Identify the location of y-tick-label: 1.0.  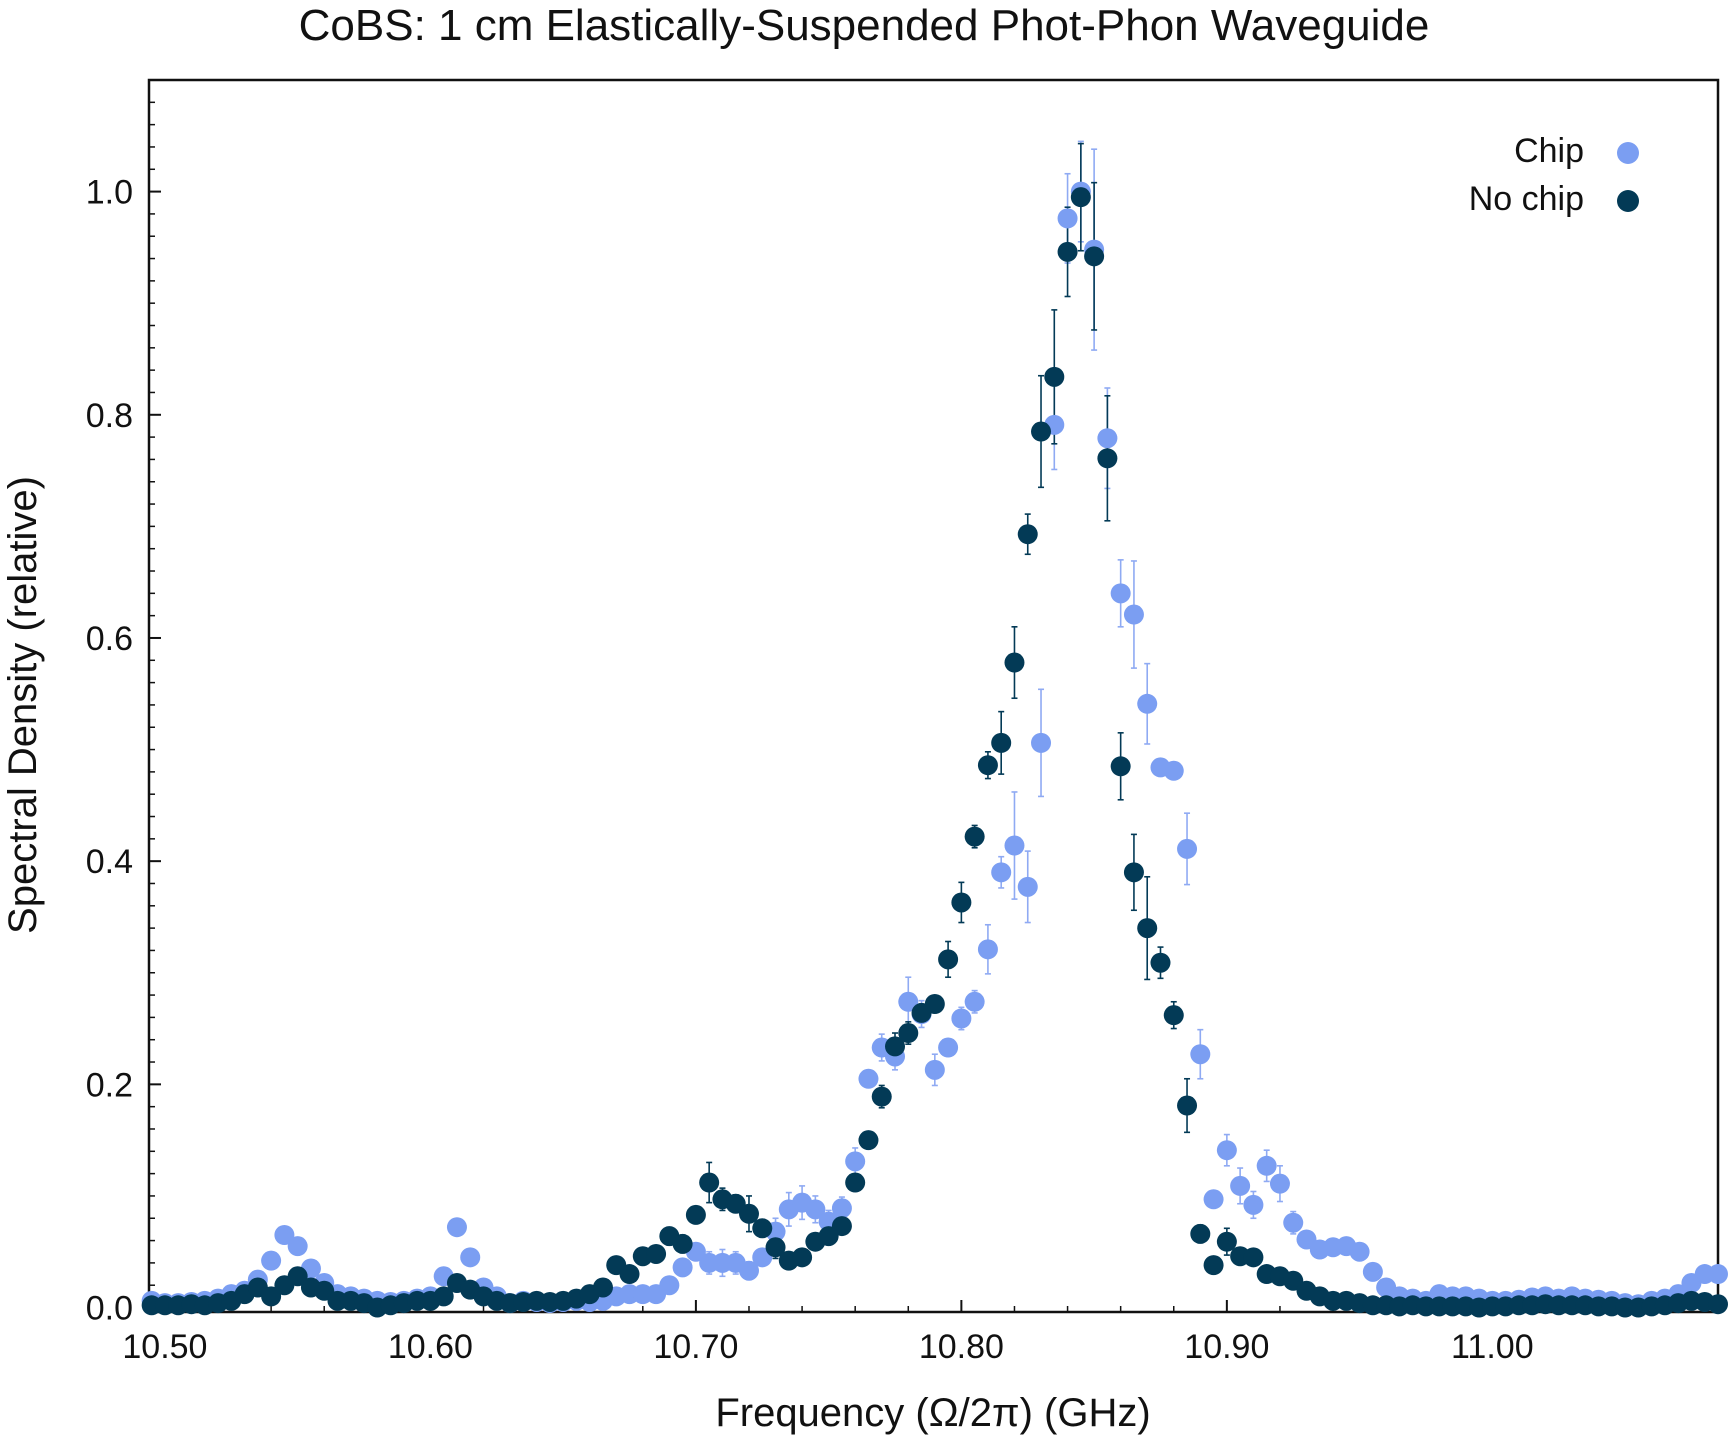
(109, 193).